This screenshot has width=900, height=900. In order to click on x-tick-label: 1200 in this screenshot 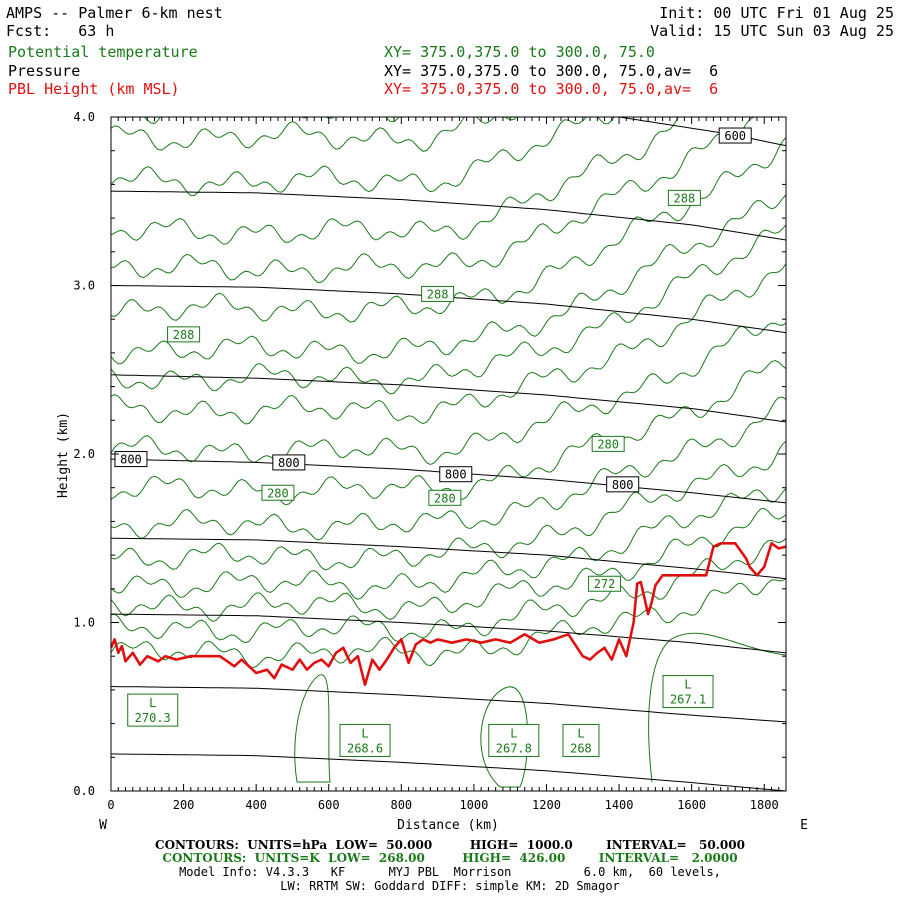, I will do `click(546, 805)`.